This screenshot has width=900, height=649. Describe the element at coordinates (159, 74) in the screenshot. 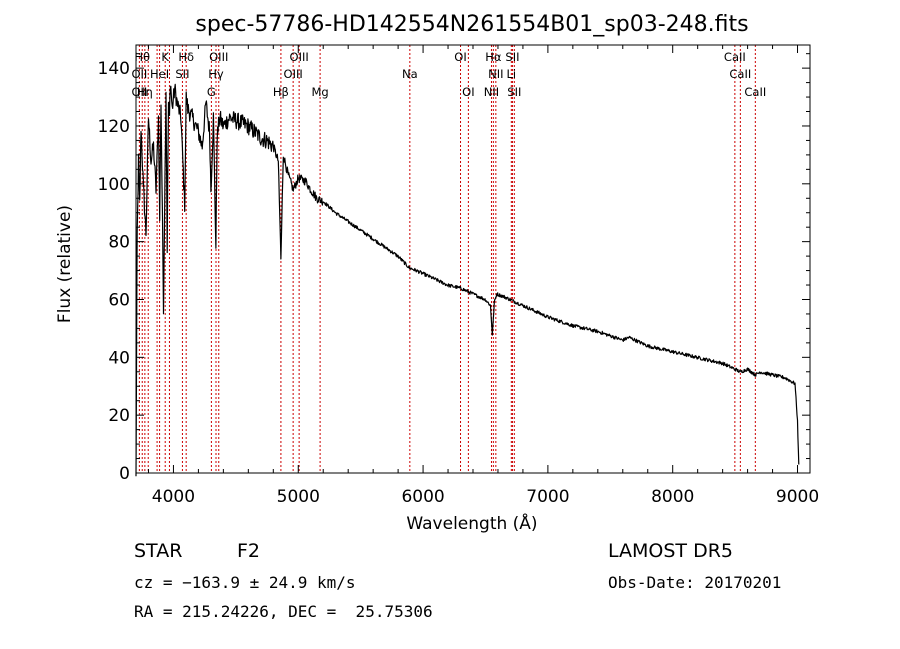

I see `marker-label: HeI` at that location.